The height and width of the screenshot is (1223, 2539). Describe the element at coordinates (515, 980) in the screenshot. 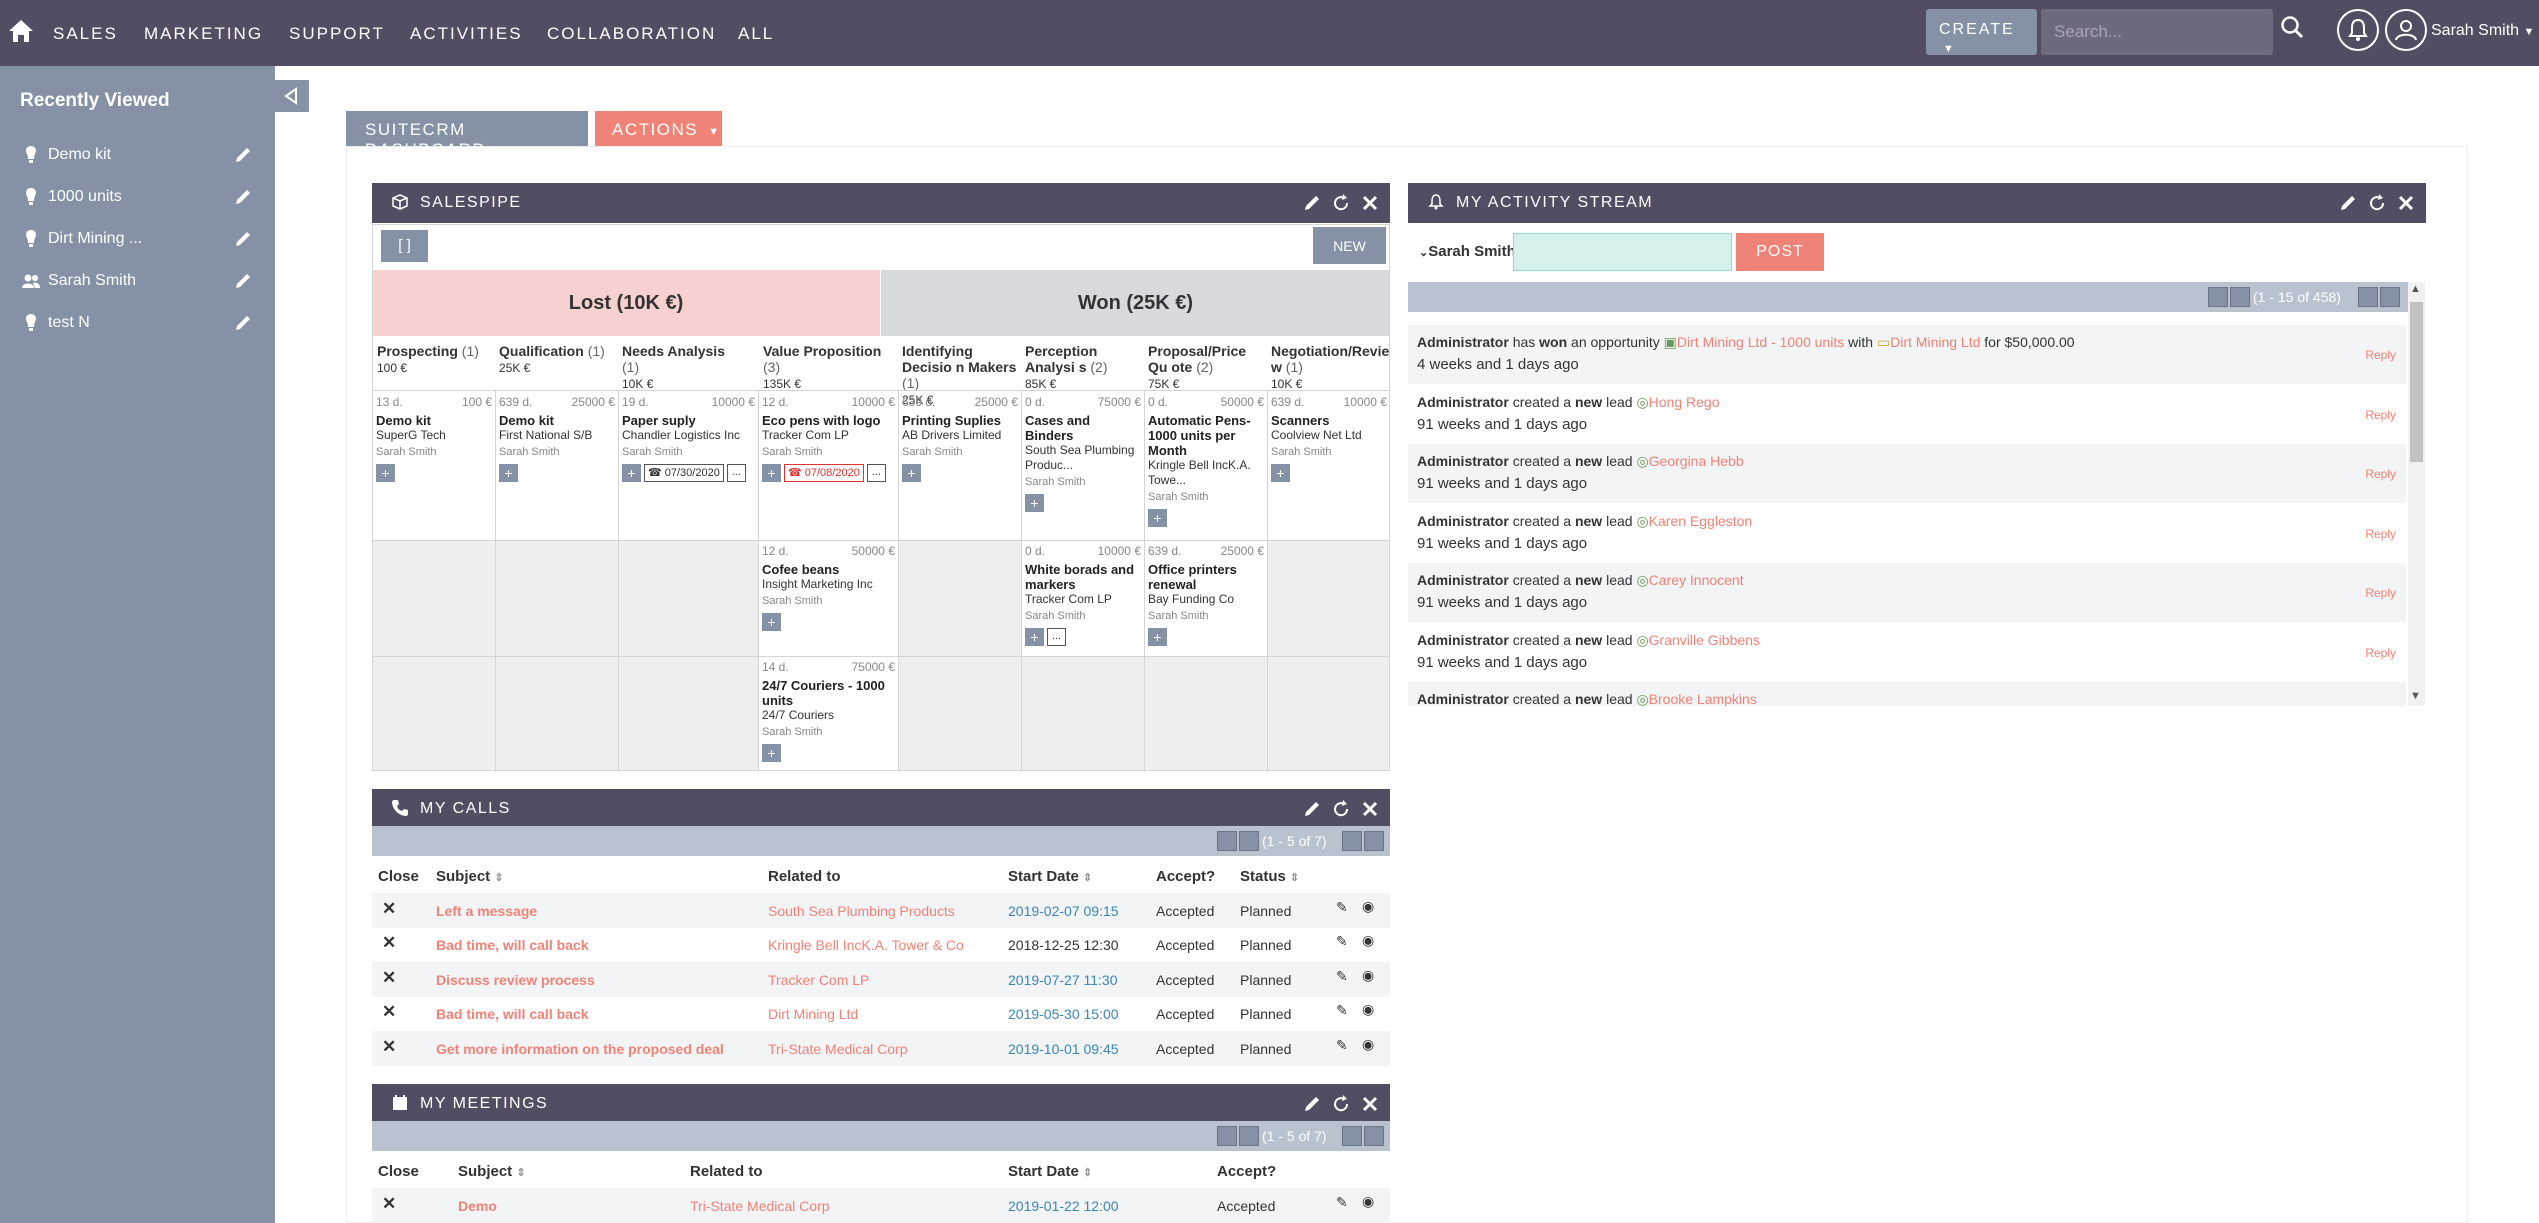

I see `call-subject: Discuss review process` at that location.